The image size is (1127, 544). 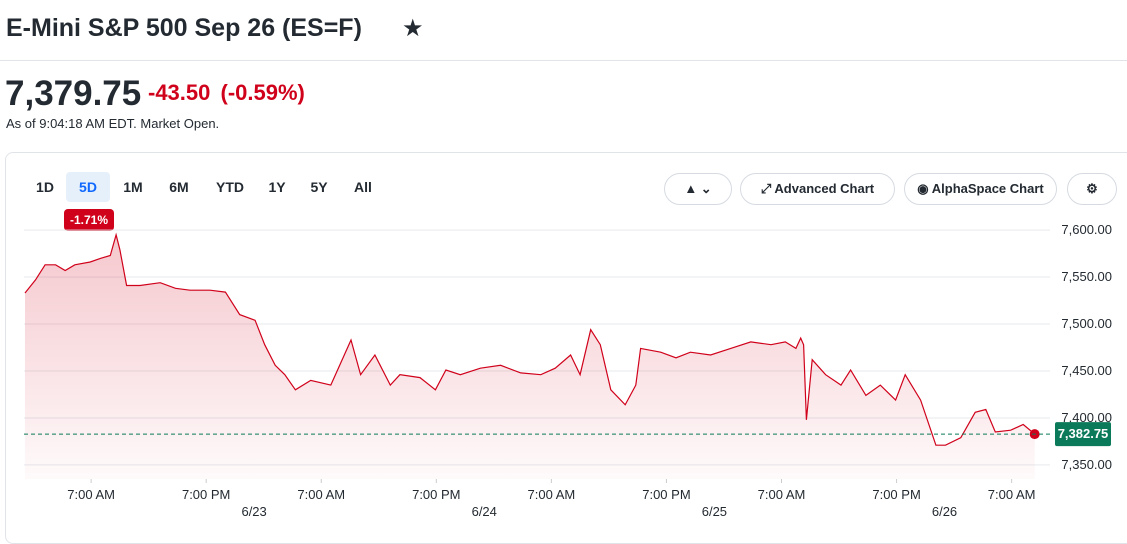 I want to click on y-tick-label: 7,350.00, so click(x=1086, y=464).